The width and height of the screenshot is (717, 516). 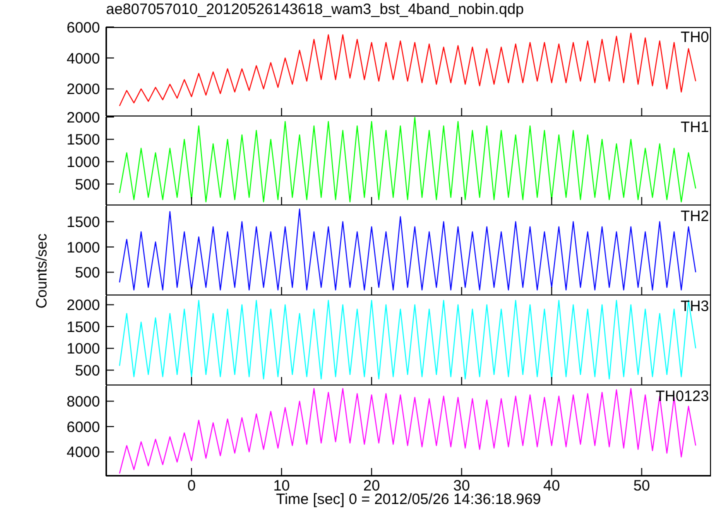 I want to click on y-axis-title: Counts/sec, so click(x=42, y=271).